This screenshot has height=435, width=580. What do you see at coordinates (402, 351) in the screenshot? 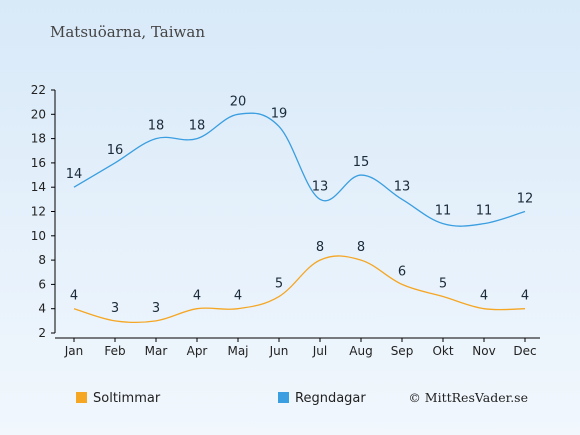
I see `x-tick-label: Sep` at bounding box center [402, 351].